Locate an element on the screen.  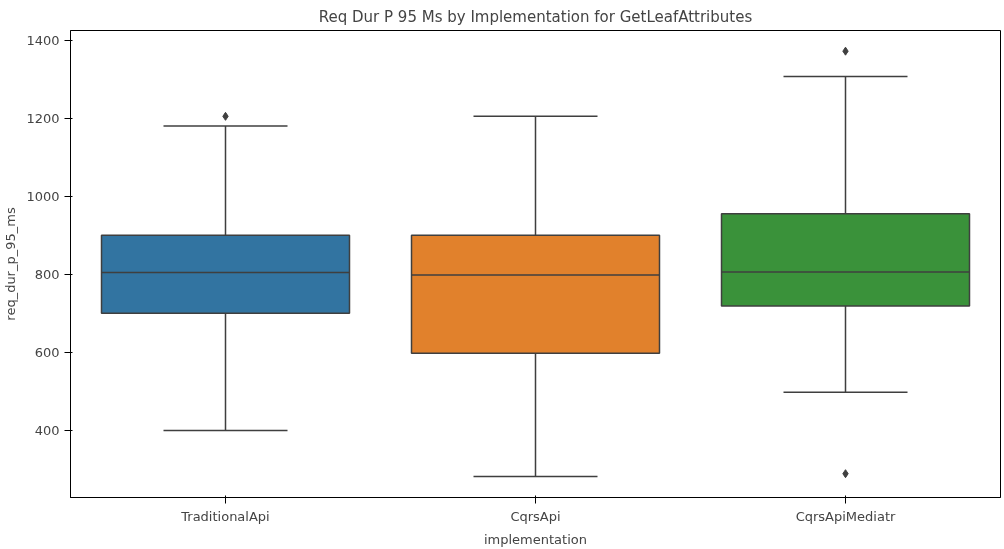
y-tick-label: 1400 is located at coordinates (43, 40).